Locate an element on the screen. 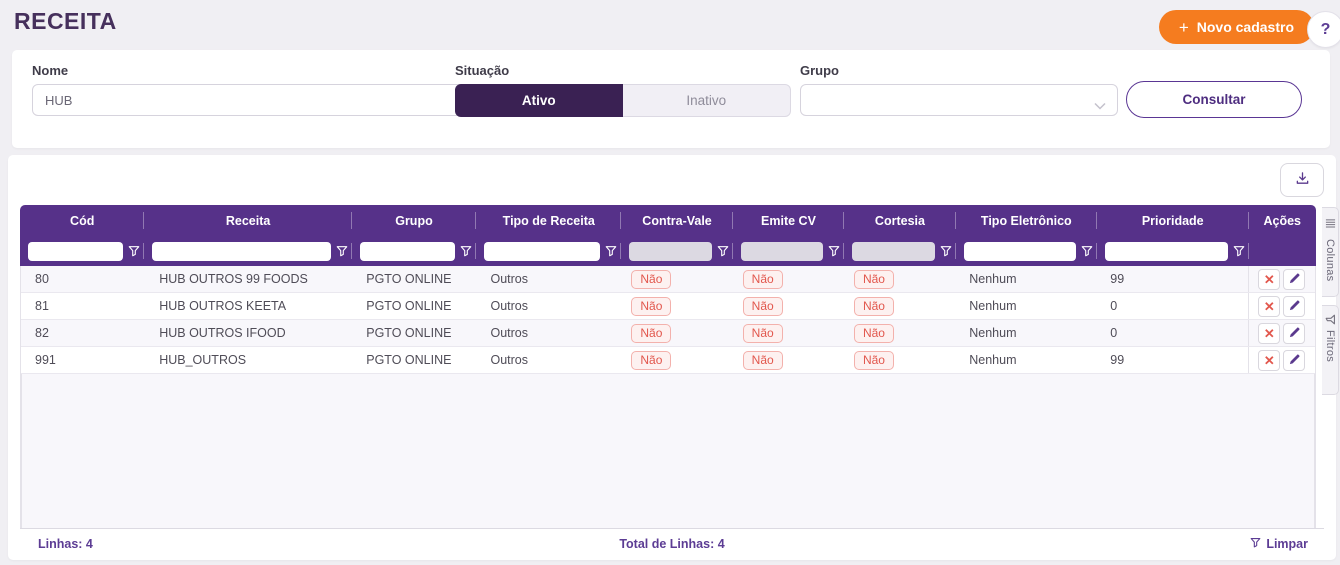 This screenshot has width=1340, height=565. filter-input-prioridade is located at coordinates (1166, 251).